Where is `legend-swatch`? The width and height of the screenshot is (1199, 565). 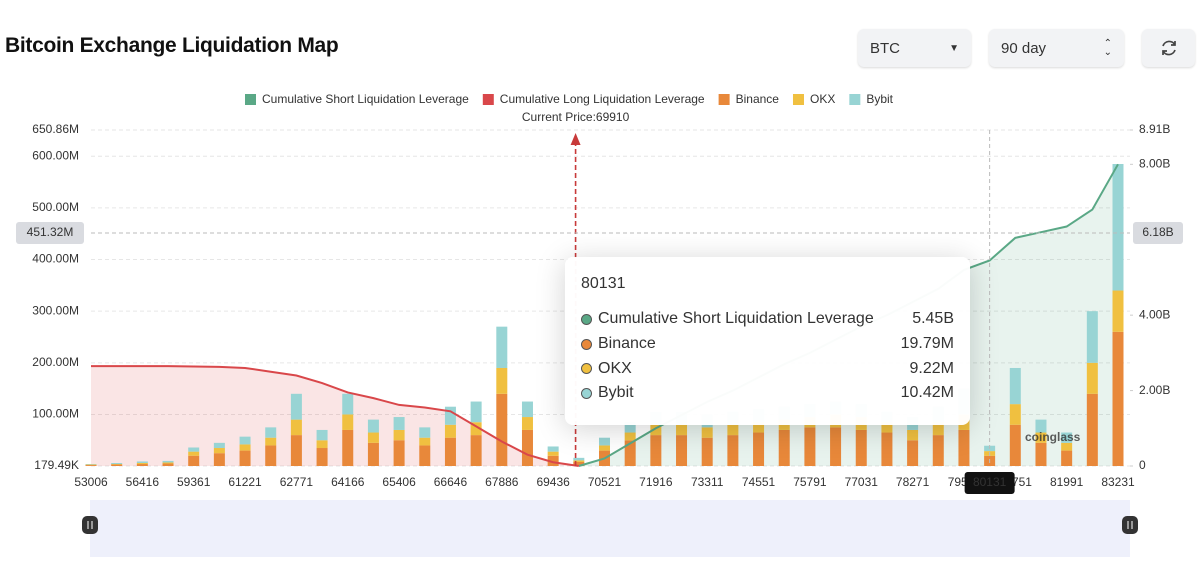
legend-swatch is located at coordinates (855, 99).